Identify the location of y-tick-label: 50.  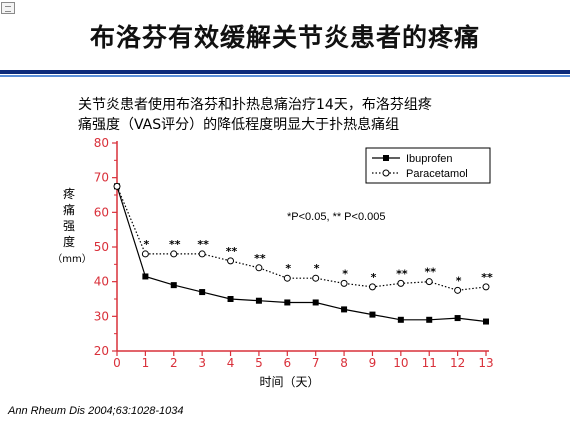
(101, 247).